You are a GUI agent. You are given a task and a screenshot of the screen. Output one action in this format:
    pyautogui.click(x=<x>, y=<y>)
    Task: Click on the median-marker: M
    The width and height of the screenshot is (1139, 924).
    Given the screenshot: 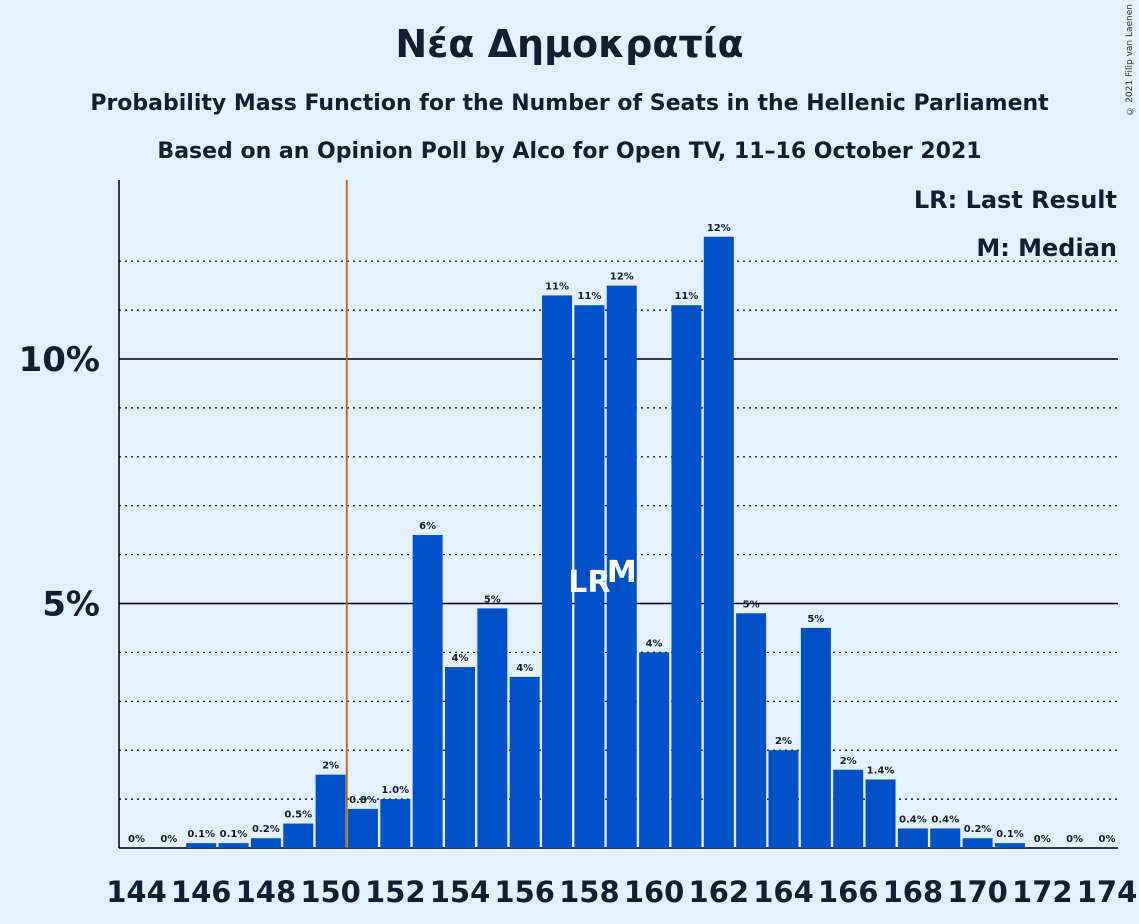 What is the action you would take?
    pyautogui.click(x=622, y=572)
    